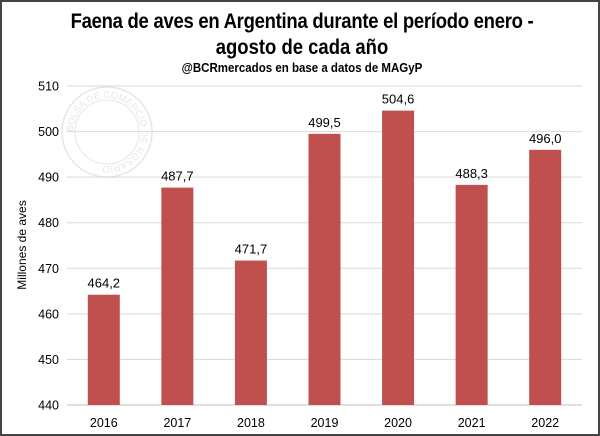 The height and width of the screenshot is (436, 600). I want to click on y-tick-label: 510, so click(48, 87).